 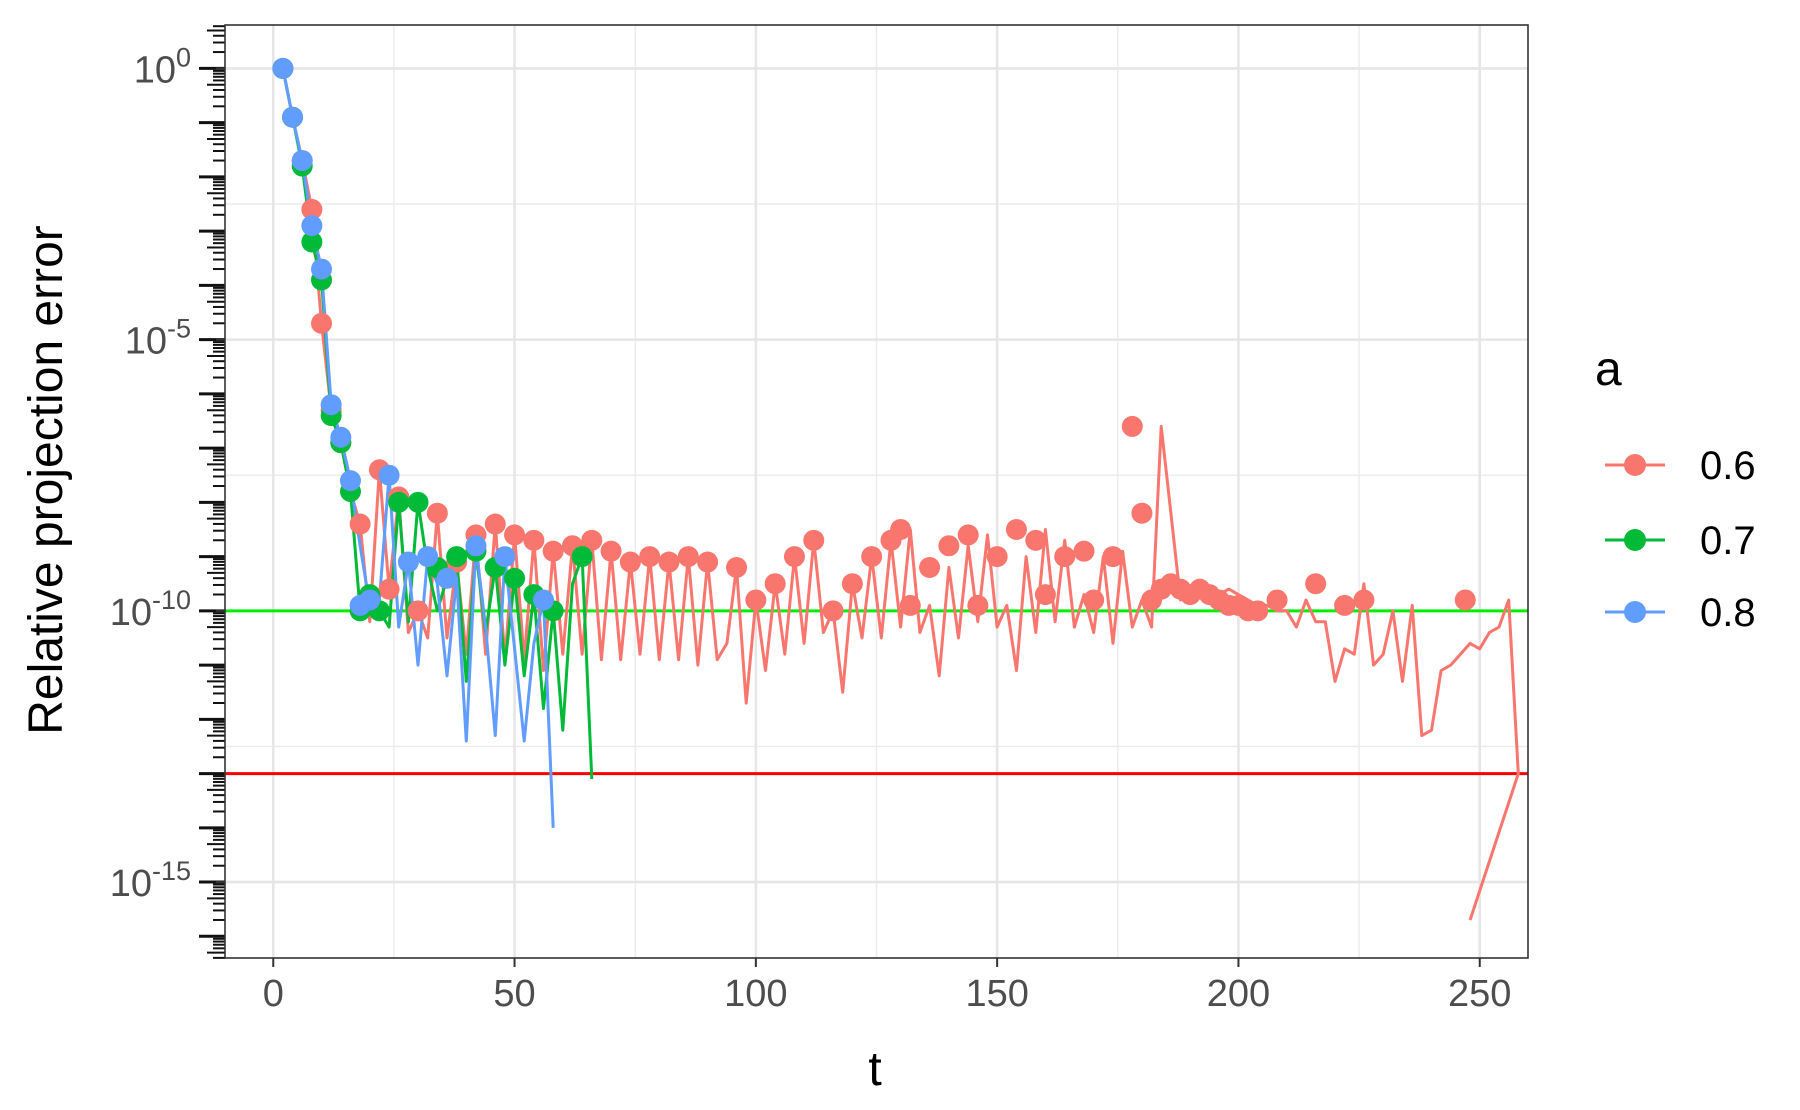 What do you see at coordinates (1479, 994) in the screenshot?
I see `x-tick-label: 250` at bounding box center [1479, 994].